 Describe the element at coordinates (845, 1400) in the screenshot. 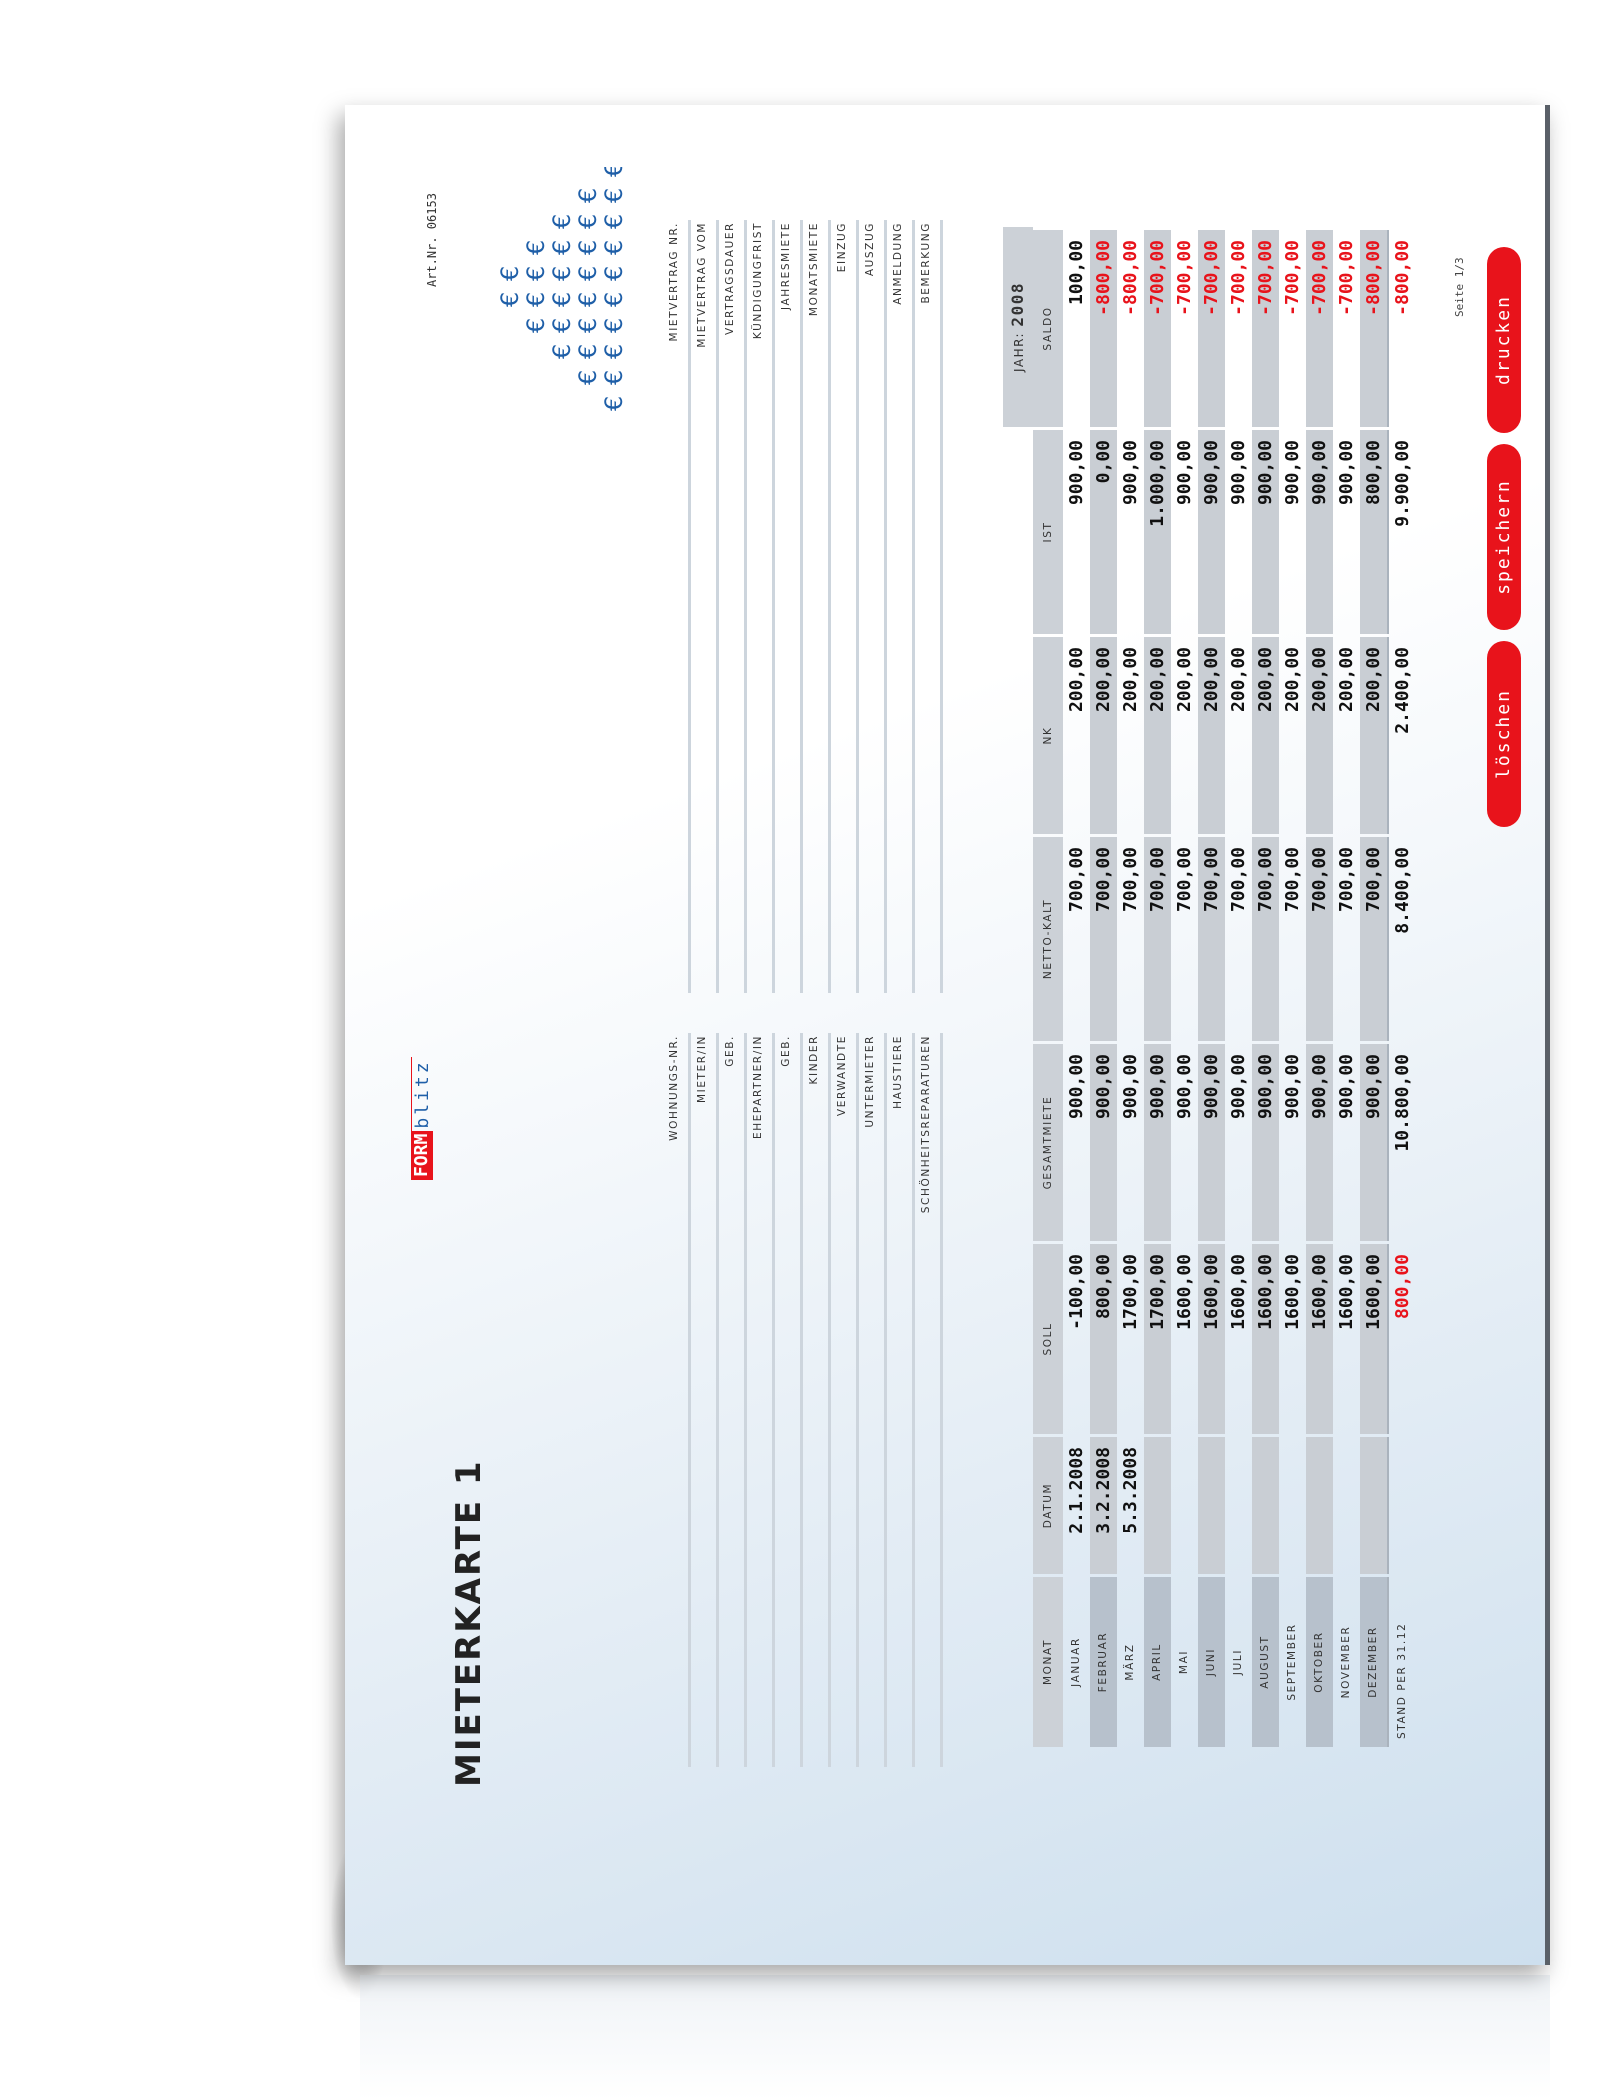

I see `field-row: VERWANDTE` at that location.